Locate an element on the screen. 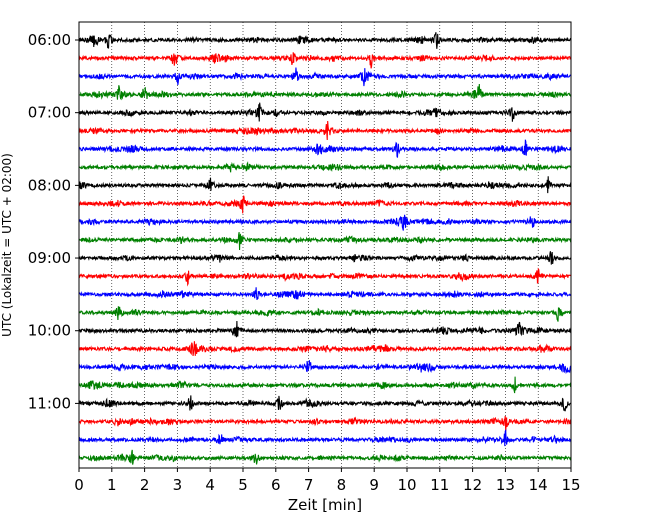 This screenshot has width=650, height=520. x-tick-label: 12 is located at coordinates (472, 485).